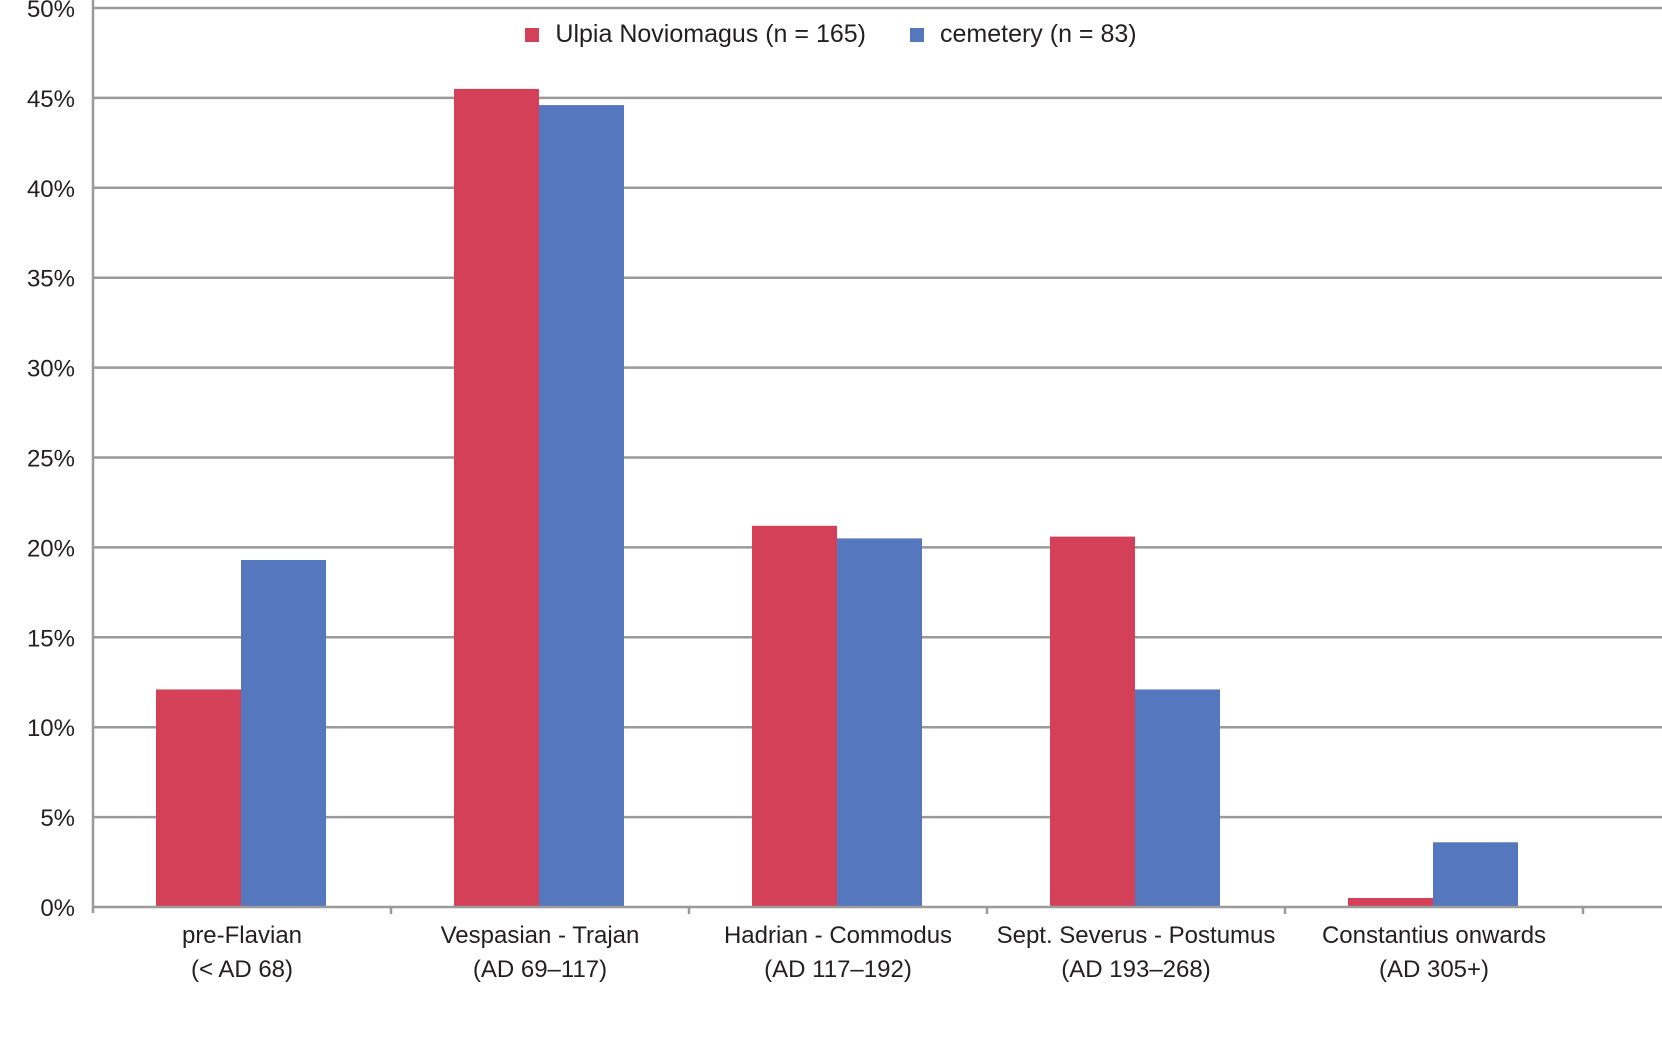 The width and height of the screenshot is (1662, 1062). Describe the element at coordinates (51, 548) in the screenshot. I see `y-tick-label: 20%` at that location.